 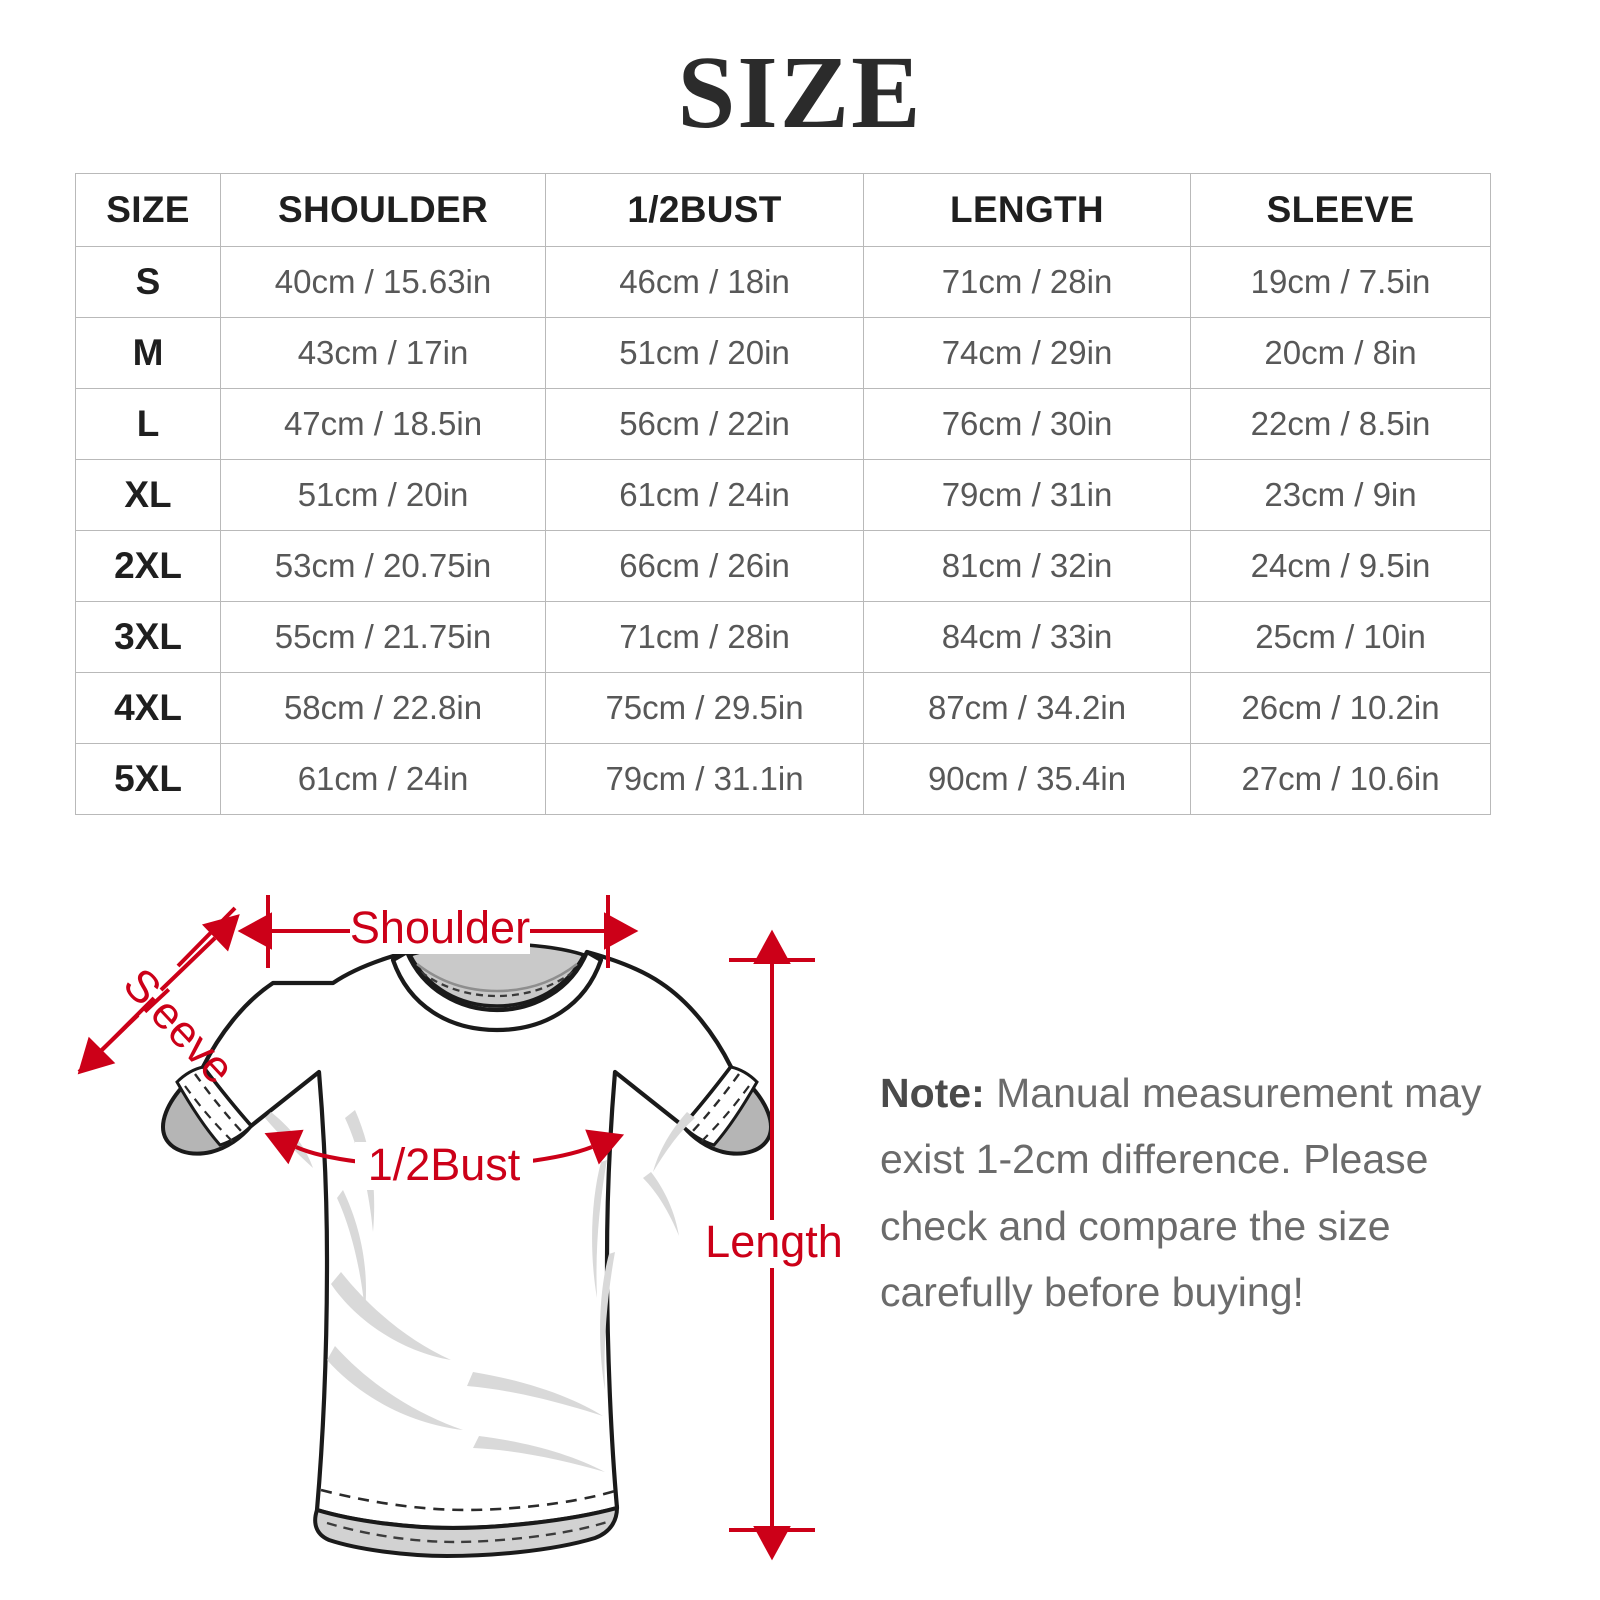 What do you see at coordinates (440, 931) in the screenshot?
I see `shoulder-label-bg` at bounding box center [440, 931].